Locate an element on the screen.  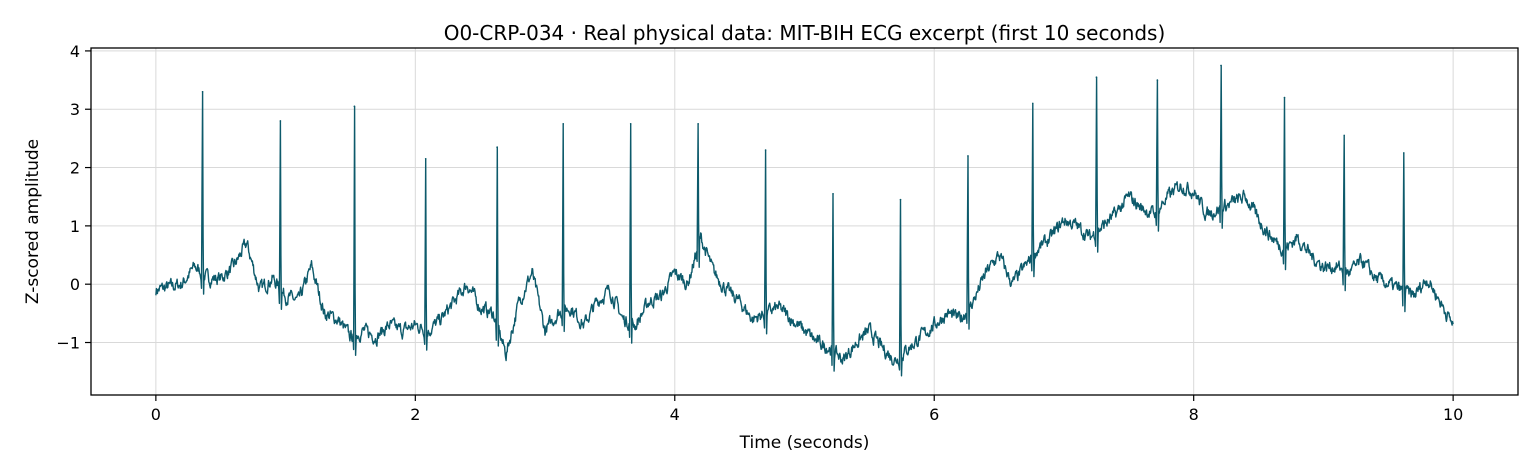
x-tick-label: 8 is located at coordinates (1194, 414).